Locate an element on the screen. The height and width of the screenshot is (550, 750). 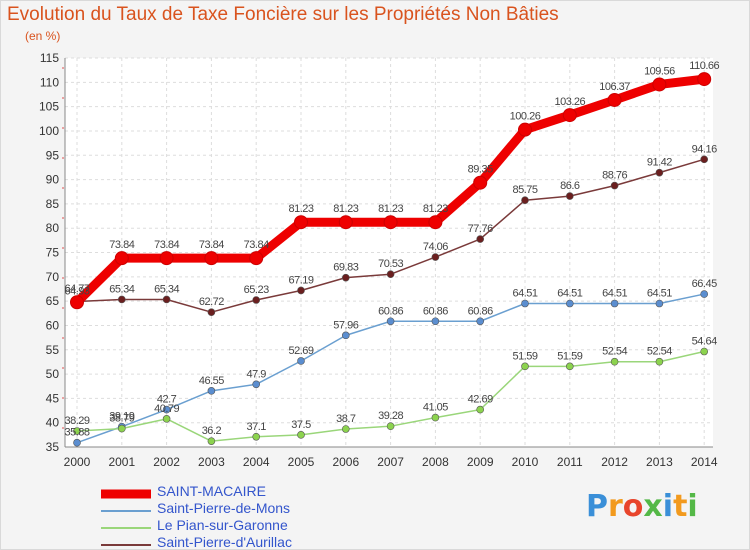
data-label: 38.29 is located at coordinates (76, 421).